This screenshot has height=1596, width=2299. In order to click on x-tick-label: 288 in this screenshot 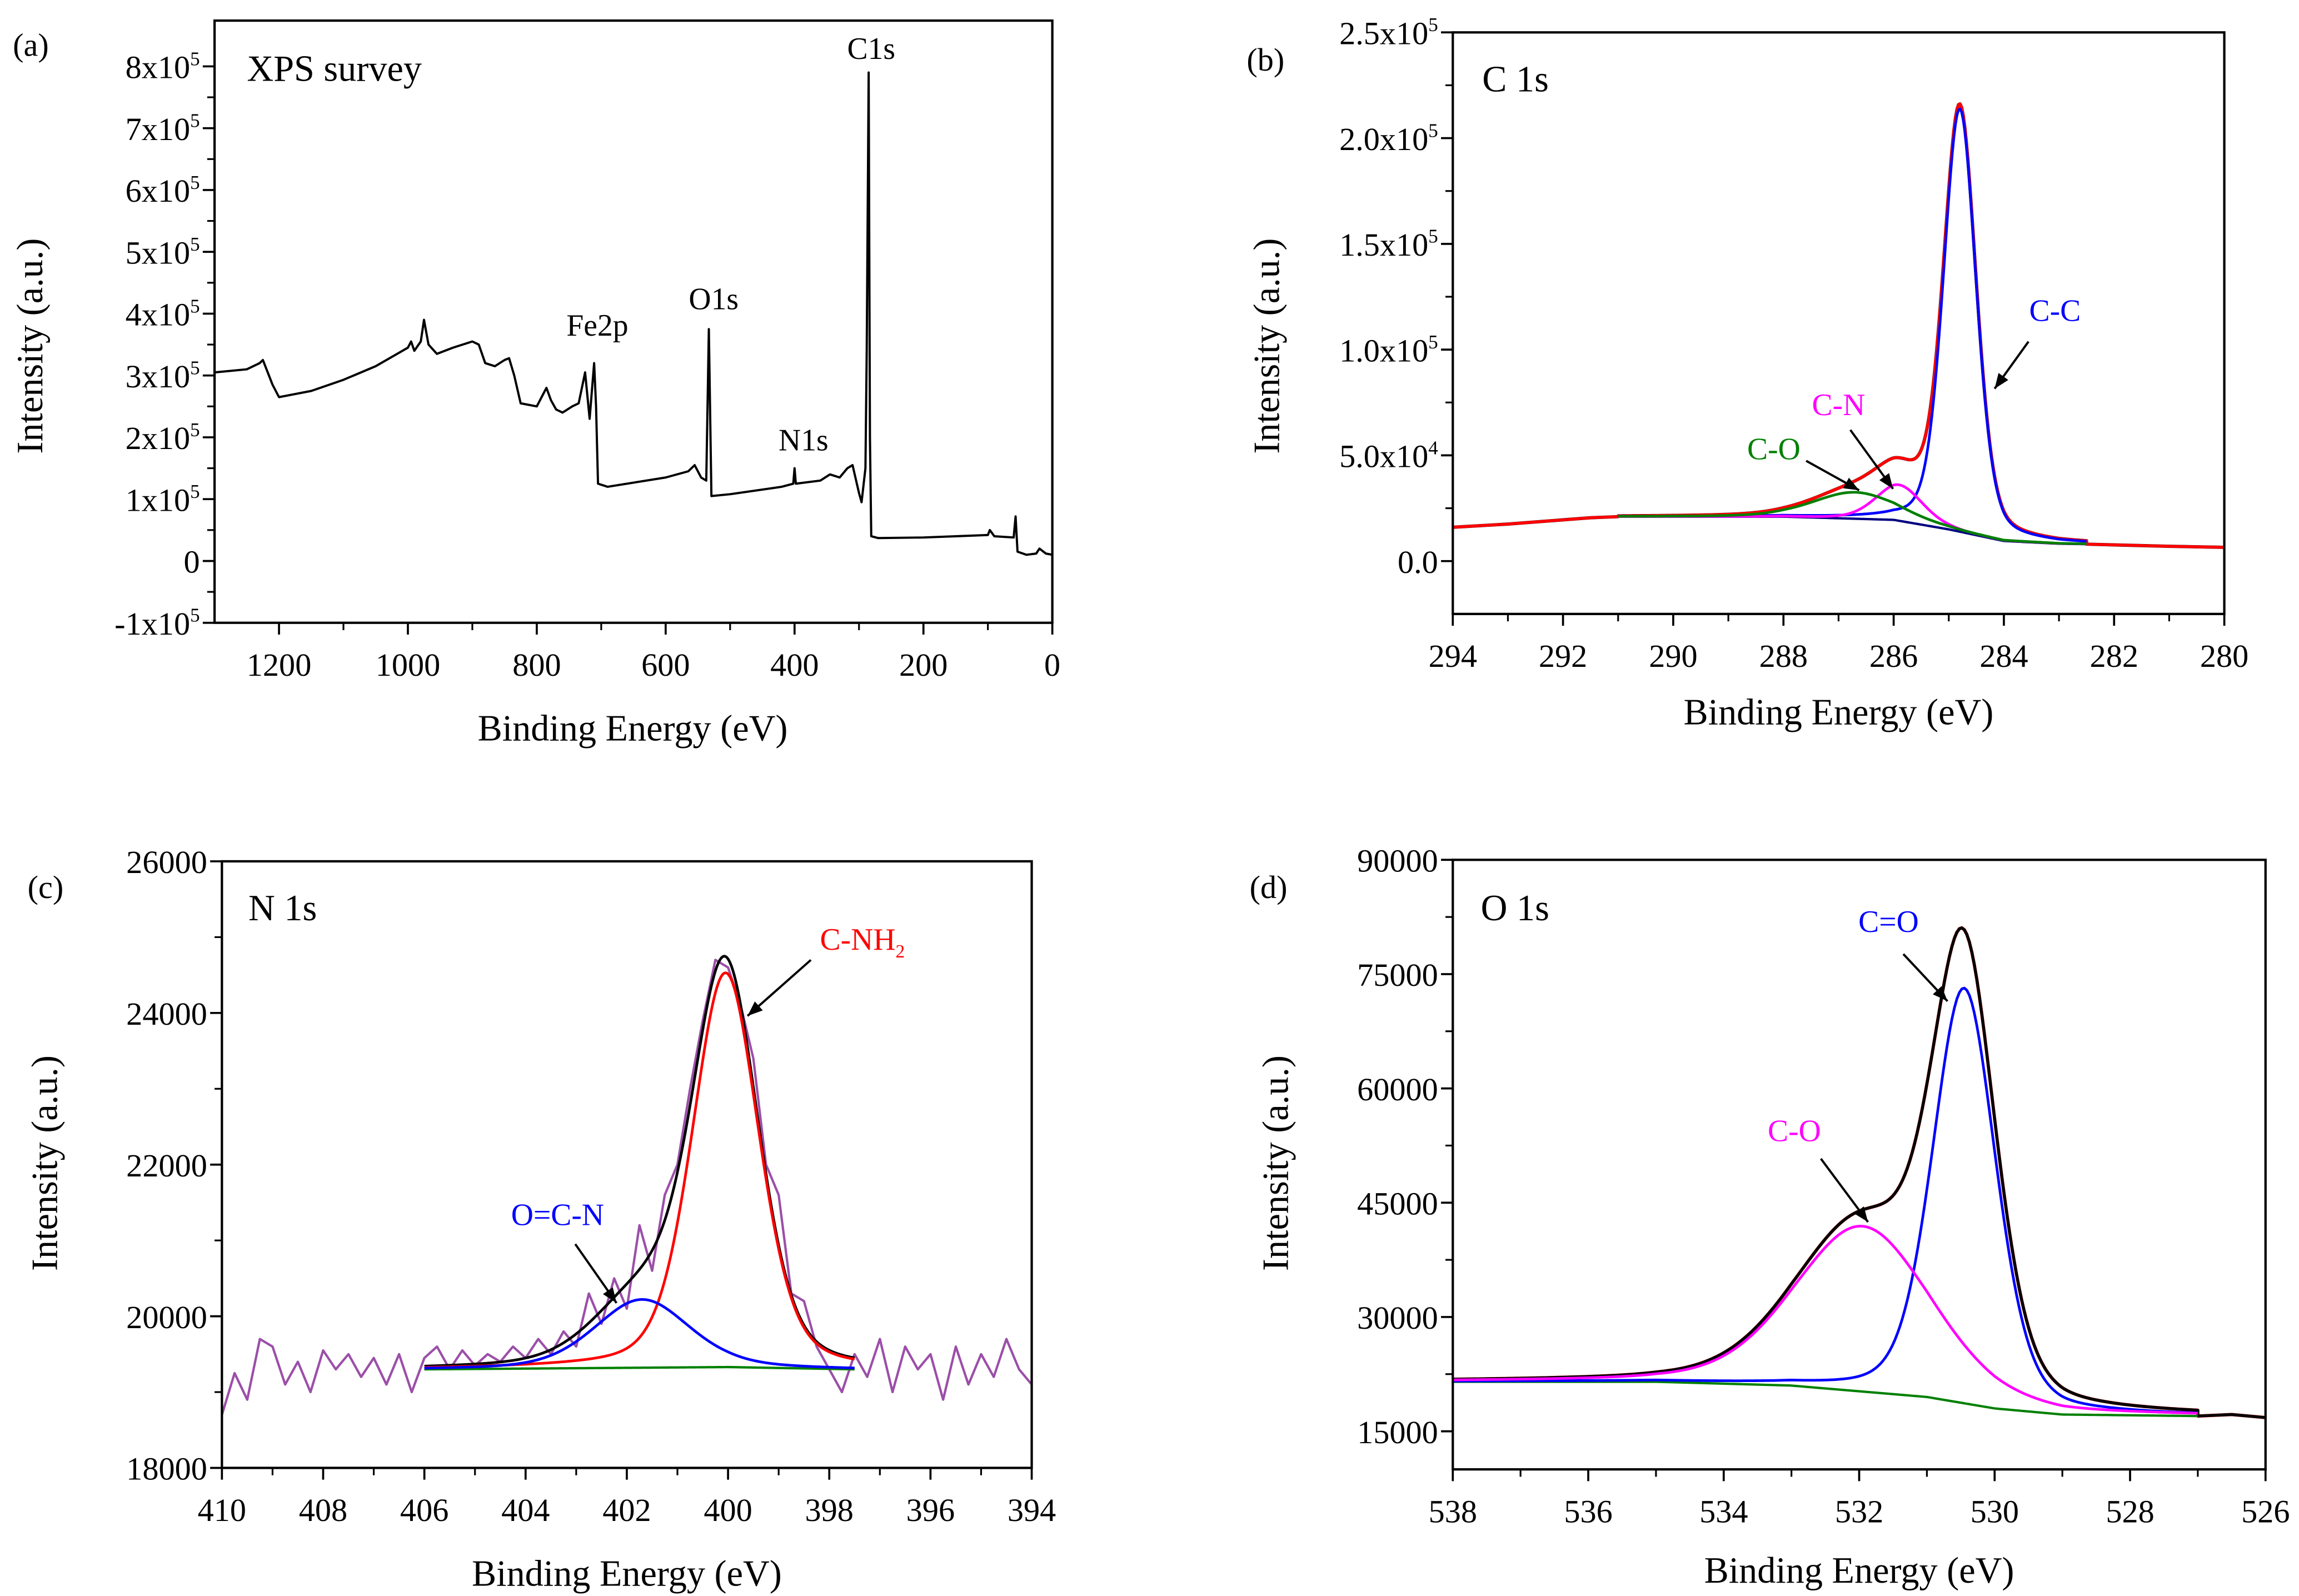, I will do `click(1783, 656)`.